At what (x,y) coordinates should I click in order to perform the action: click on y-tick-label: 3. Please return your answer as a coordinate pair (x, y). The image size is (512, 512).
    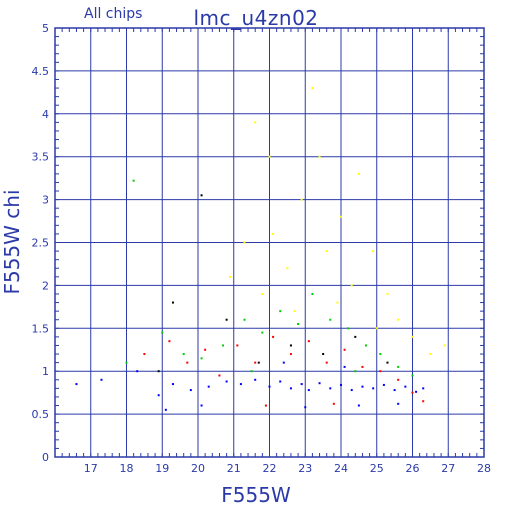
    Looking at the image, I should click on (45, 200).